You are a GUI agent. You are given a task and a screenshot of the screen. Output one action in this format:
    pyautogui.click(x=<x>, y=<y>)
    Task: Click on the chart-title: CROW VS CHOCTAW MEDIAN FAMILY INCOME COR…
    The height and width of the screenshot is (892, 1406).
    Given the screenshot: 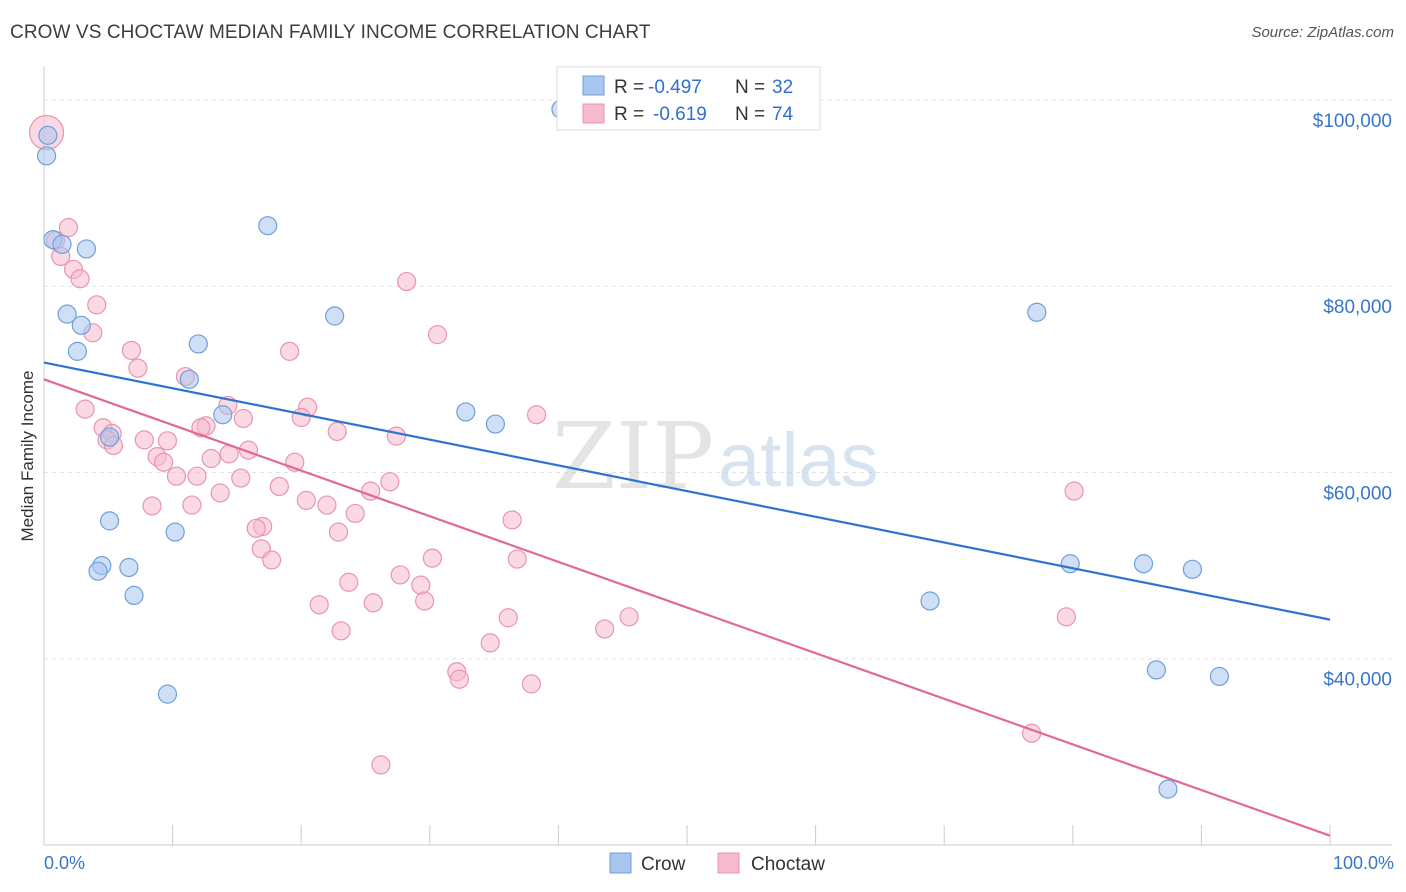 What is the action you would take?
    pyautogui.click(x=330, y=32)
    